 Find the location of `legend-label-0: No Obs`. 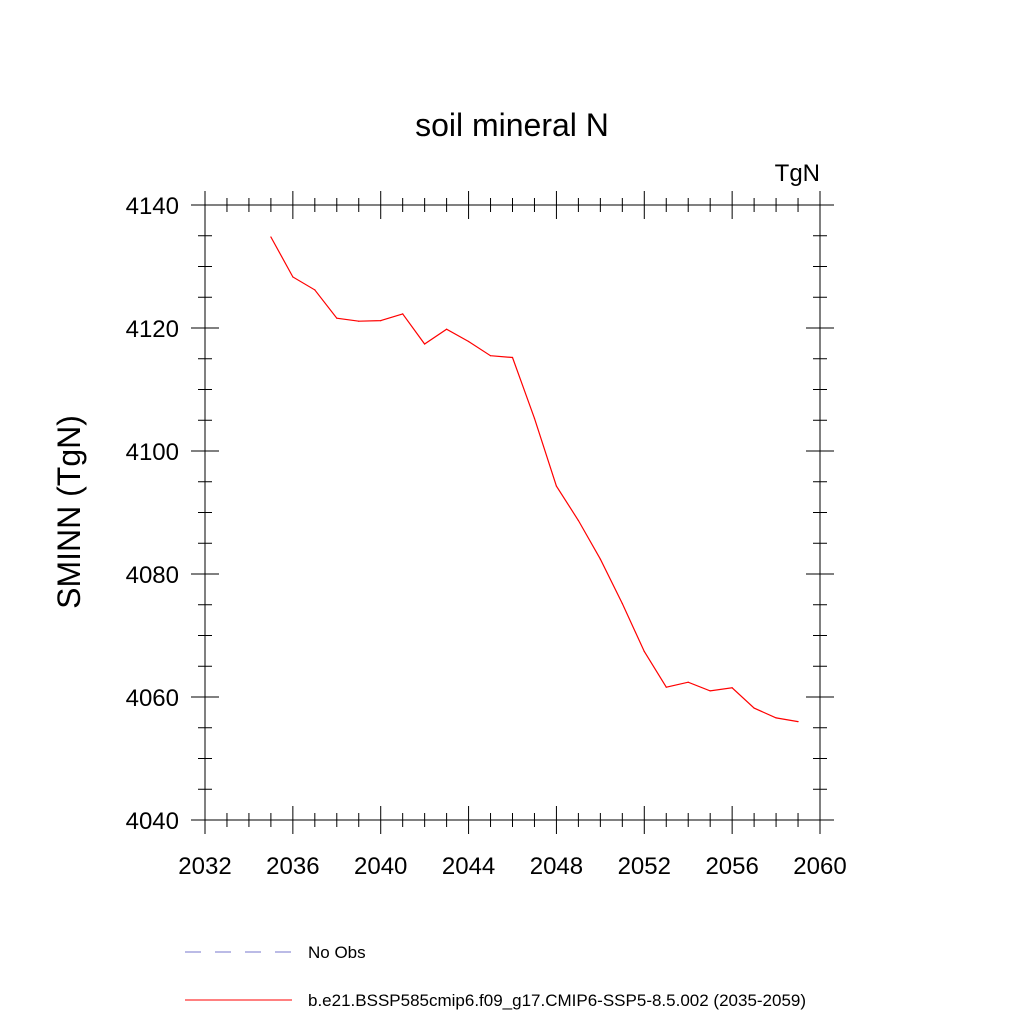

legend-label-0: No Obs is located at coordinates (337, 952).